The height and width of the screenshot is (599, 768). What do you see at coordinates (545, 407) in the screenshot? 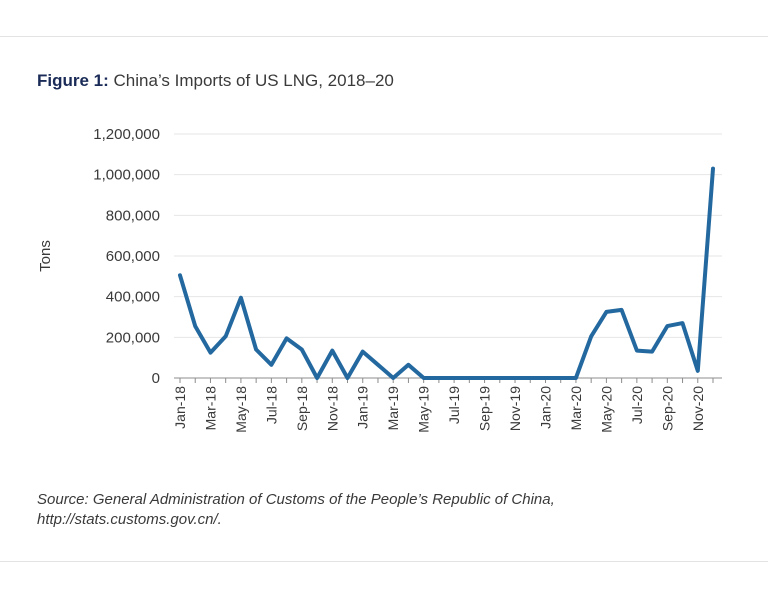
I see `x-tick-label: Jan-20` at bounding box center [545, 407].